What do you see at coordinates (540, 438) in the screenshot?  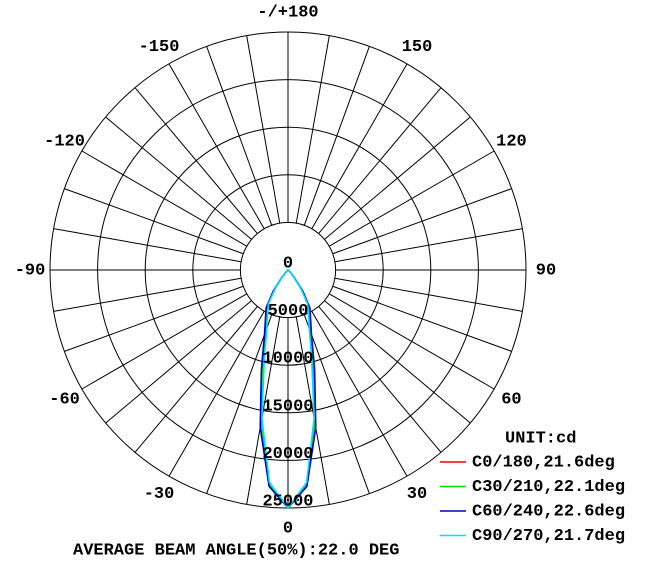 I see `legend-title: UNIT:cd` at bounding box center [540, 438].